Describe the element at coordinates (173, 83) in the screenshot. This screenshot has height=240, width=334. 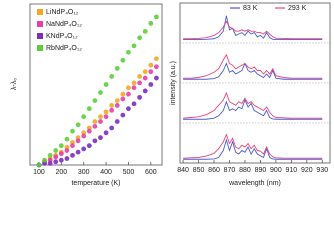
I see `y-axis-title: intensity (a.u.)` at that location.